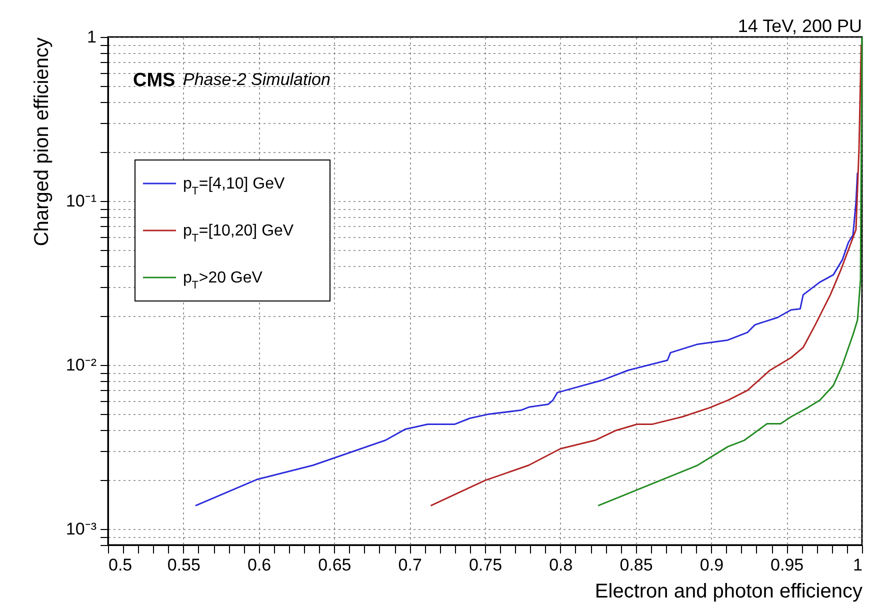 Image resolution: width=879 pixels, height=611 pixels. I want to click on x-tick-label: 0.65, so click(335, 565).